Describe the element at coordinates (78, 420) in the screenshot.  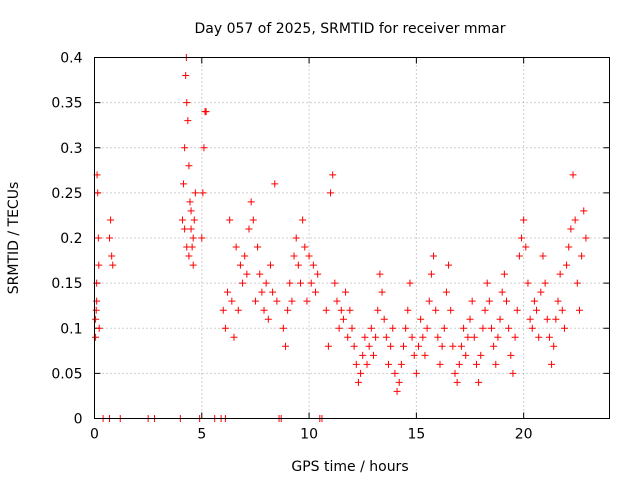
I see `y-tick-label: 0` at that location.